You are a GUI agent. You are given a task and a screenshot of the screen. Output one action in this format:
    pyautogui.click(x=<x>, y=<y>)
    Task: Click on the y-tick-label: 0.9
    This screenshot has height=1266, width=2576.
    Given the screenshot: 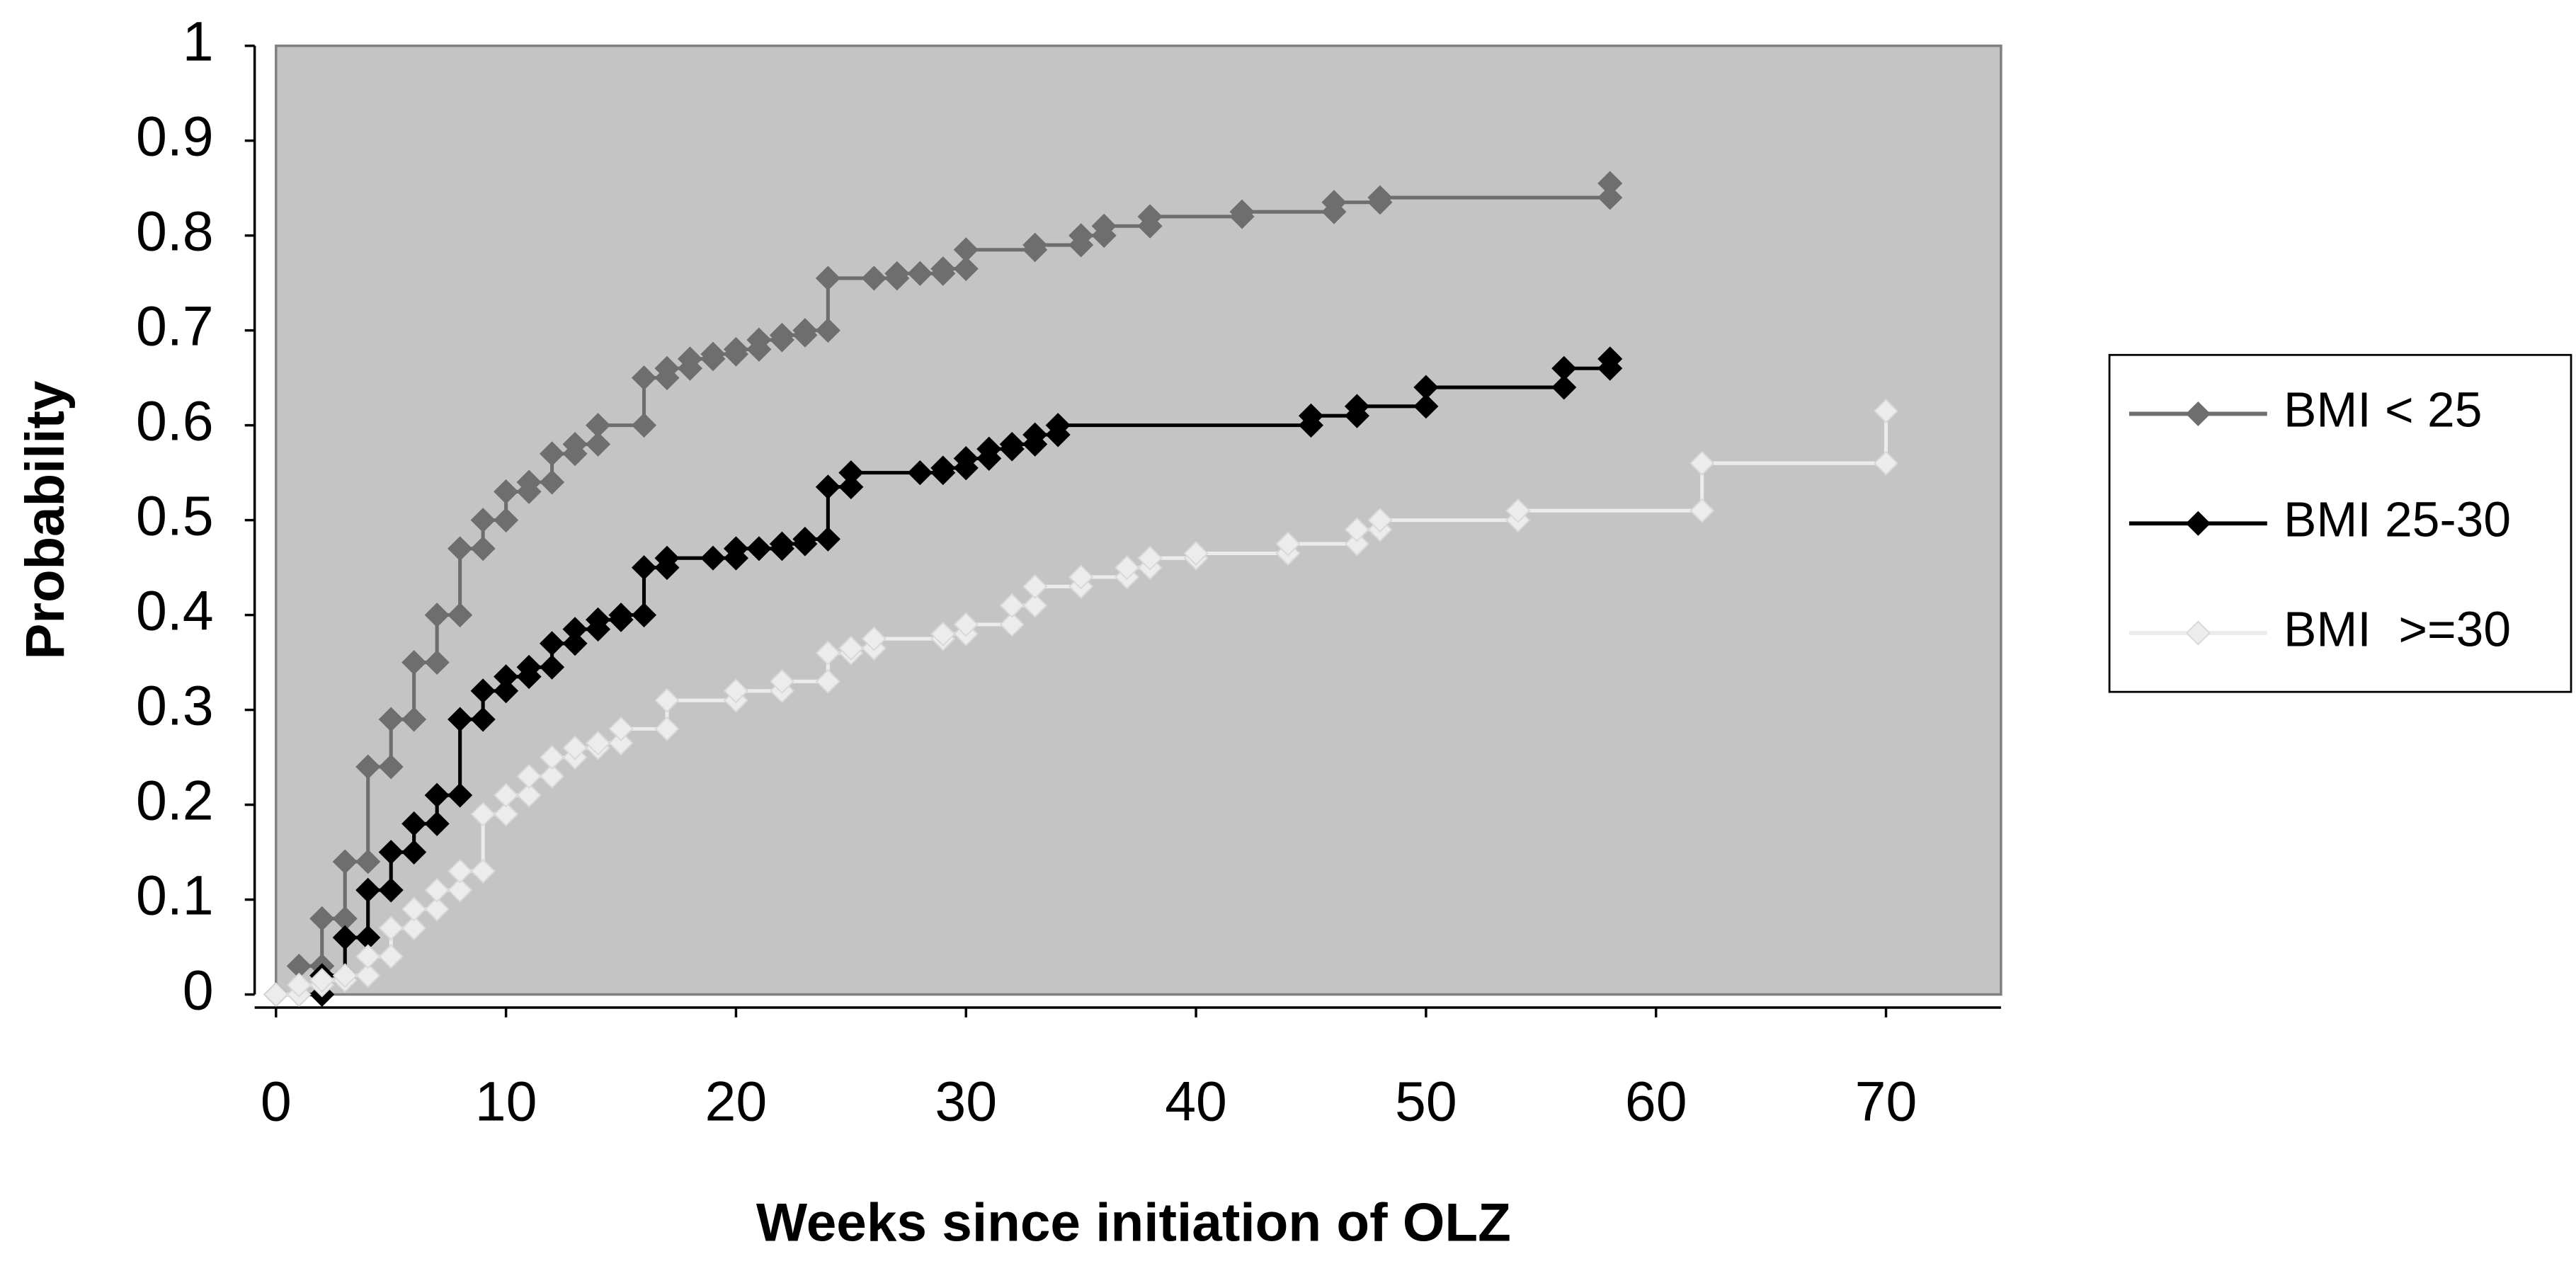 What is the action you would take?
    pyautogui.click(x=175, y=137)
    